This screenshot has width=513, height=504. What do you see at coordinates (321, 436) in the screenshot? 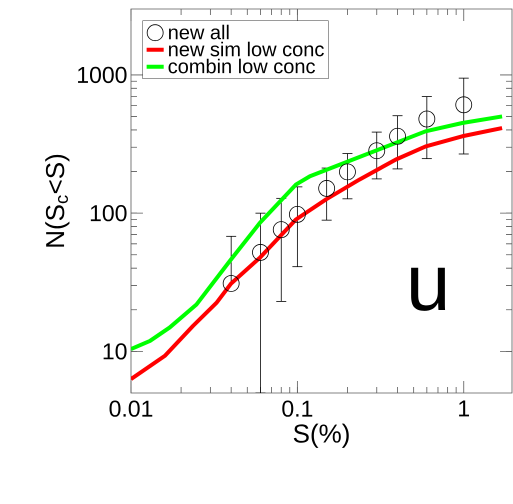
I see `x-axis-title: S(%)` at bounding box center [321, 436].